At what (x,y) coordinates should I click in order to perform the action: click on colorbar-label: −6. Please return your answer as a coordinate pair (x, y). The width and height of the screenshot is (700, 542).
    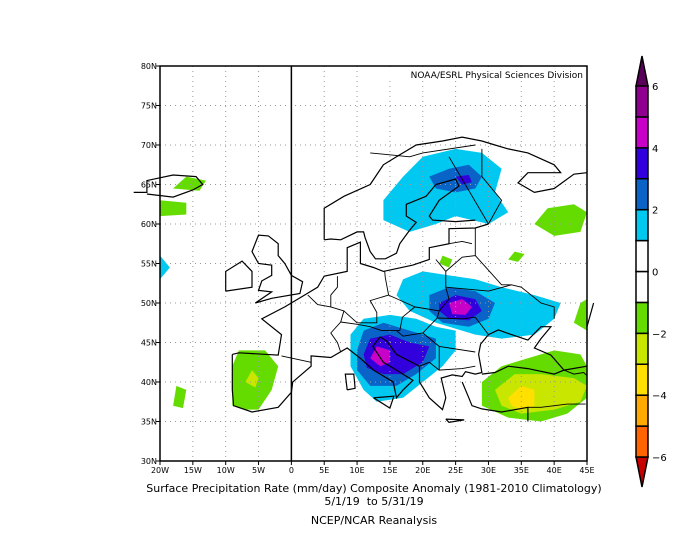
    Looking at the image, I should click on (659, 458).